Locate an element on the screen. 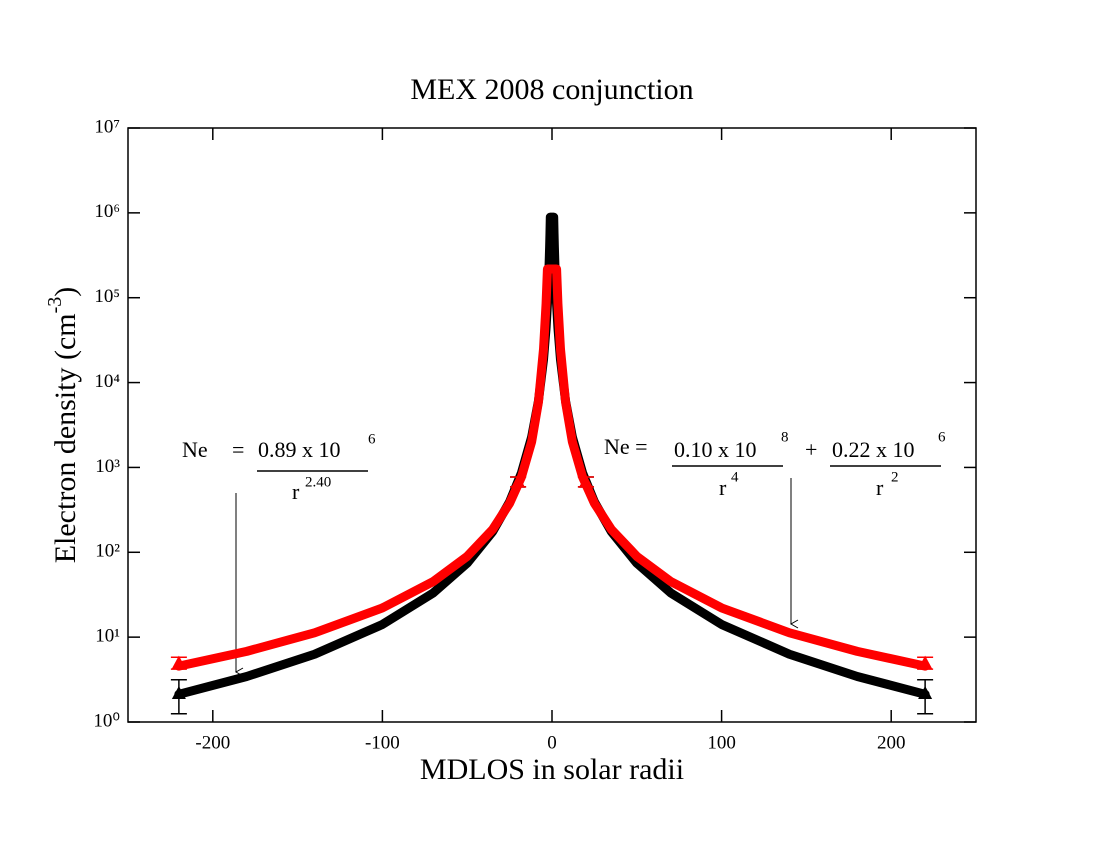  y-label-text: Electron density (cm is located at coordinates (65, 438).